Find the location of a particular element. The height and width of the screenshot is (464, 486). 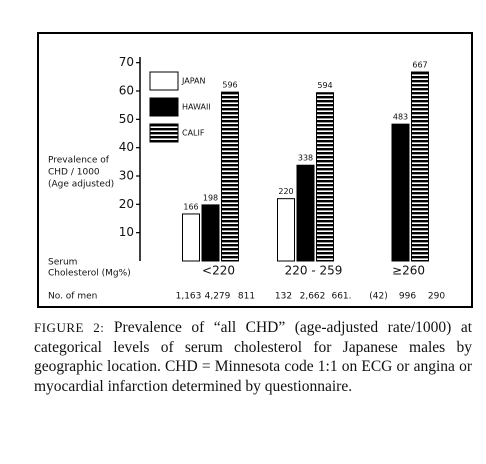

men-count: 290 is located at coordinates (436, 297).